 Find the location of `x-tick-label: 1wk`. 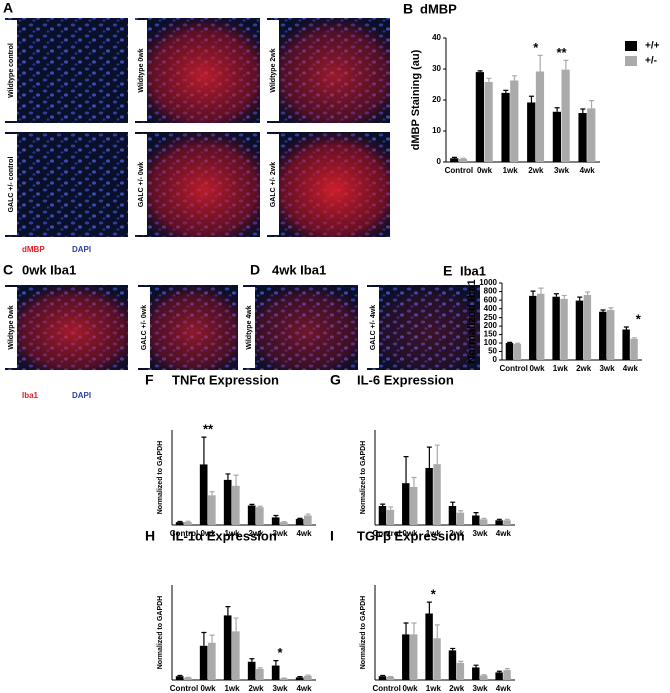

x-tick-label: 1wk is located at coordinates (511, 170).